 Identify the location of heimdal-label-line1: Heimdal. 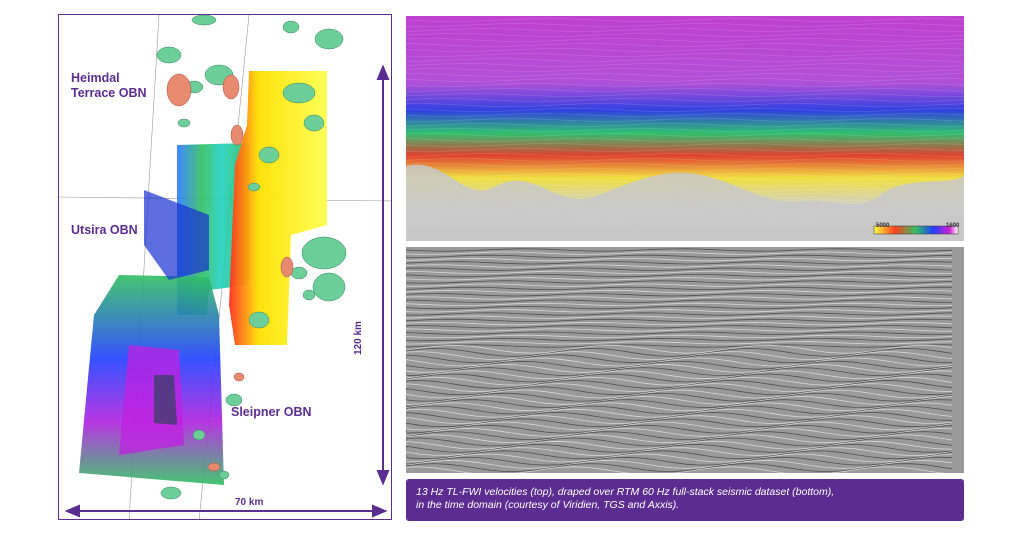
(95, 78).